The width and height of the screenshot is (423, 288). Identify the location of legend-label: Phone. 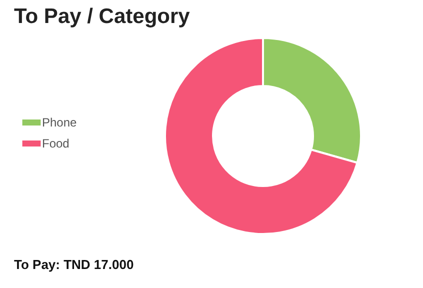
(60, 123).